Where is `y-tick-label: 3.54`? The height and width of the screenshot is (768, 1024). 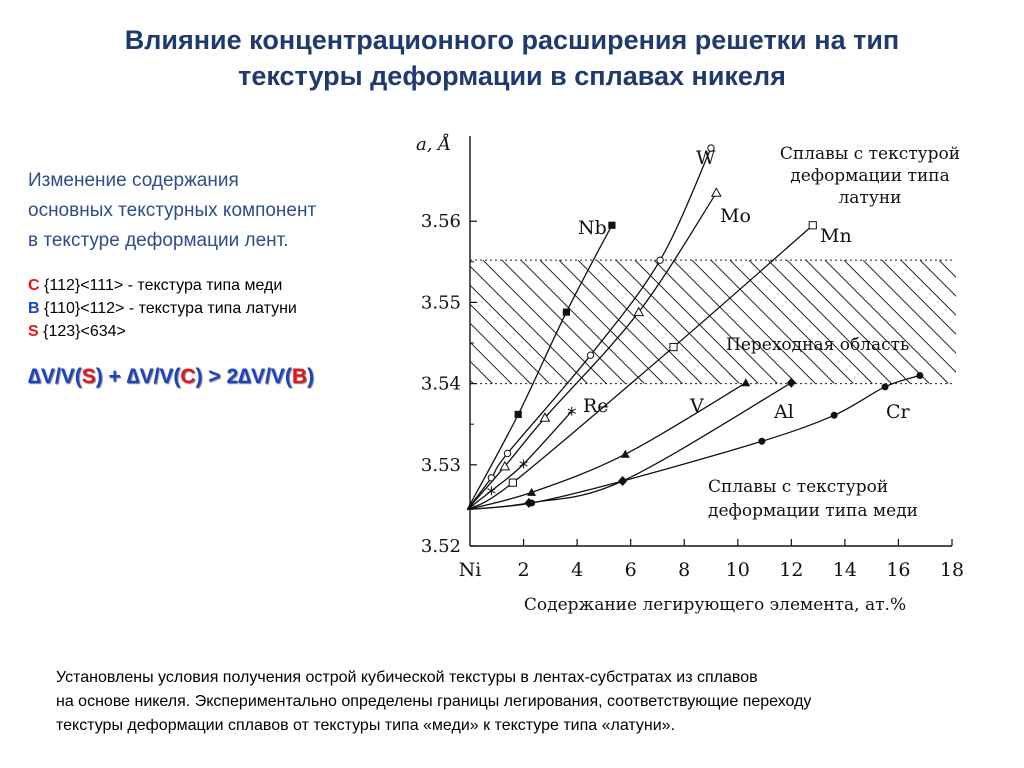
y-tick-label: 3.54 is located at coordinates (441, 384).